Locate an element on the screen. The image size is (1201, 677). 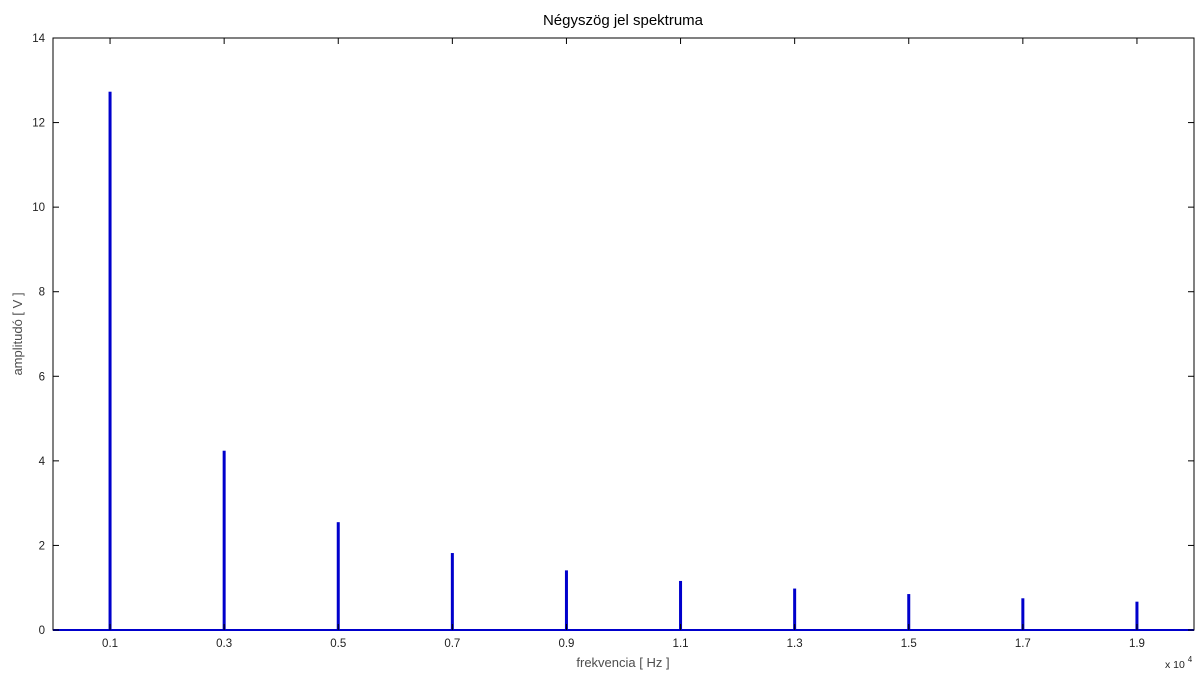
y-tick-label: 6 is located at coordinates (42, 377).